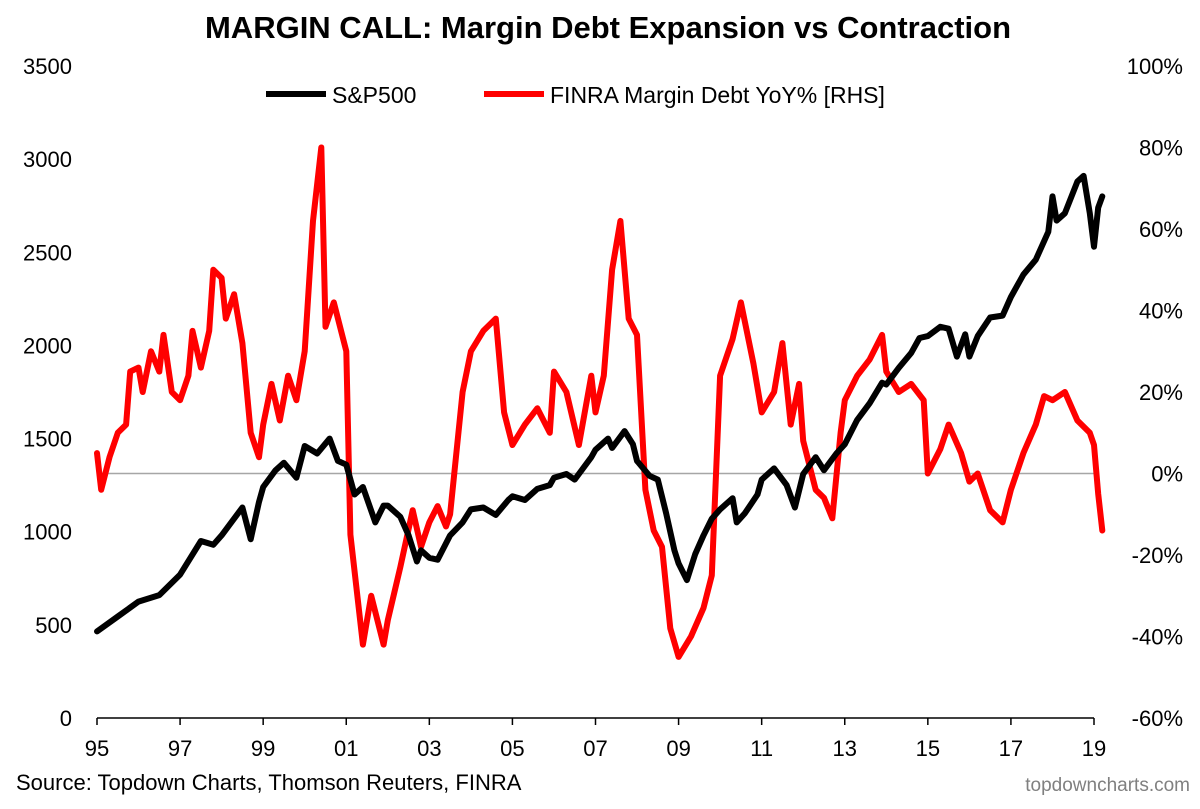 The width and height of the screenshot is (1200, 809). Describe the element at coordinates (47, 439) in the screenshot. I see `left-y-tick-label: 1500` at that location.